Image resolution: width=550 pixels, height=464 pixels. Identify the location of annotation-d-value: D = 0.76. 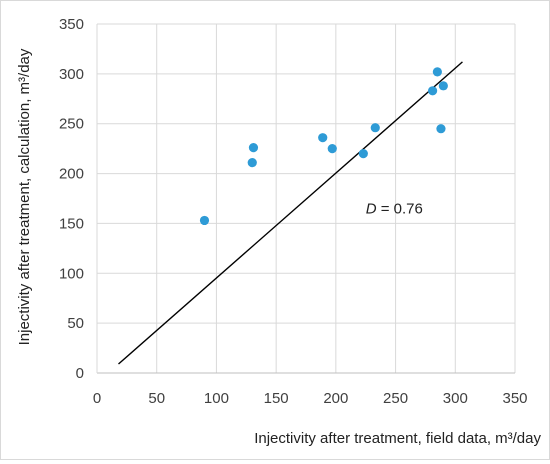
(394, 208).